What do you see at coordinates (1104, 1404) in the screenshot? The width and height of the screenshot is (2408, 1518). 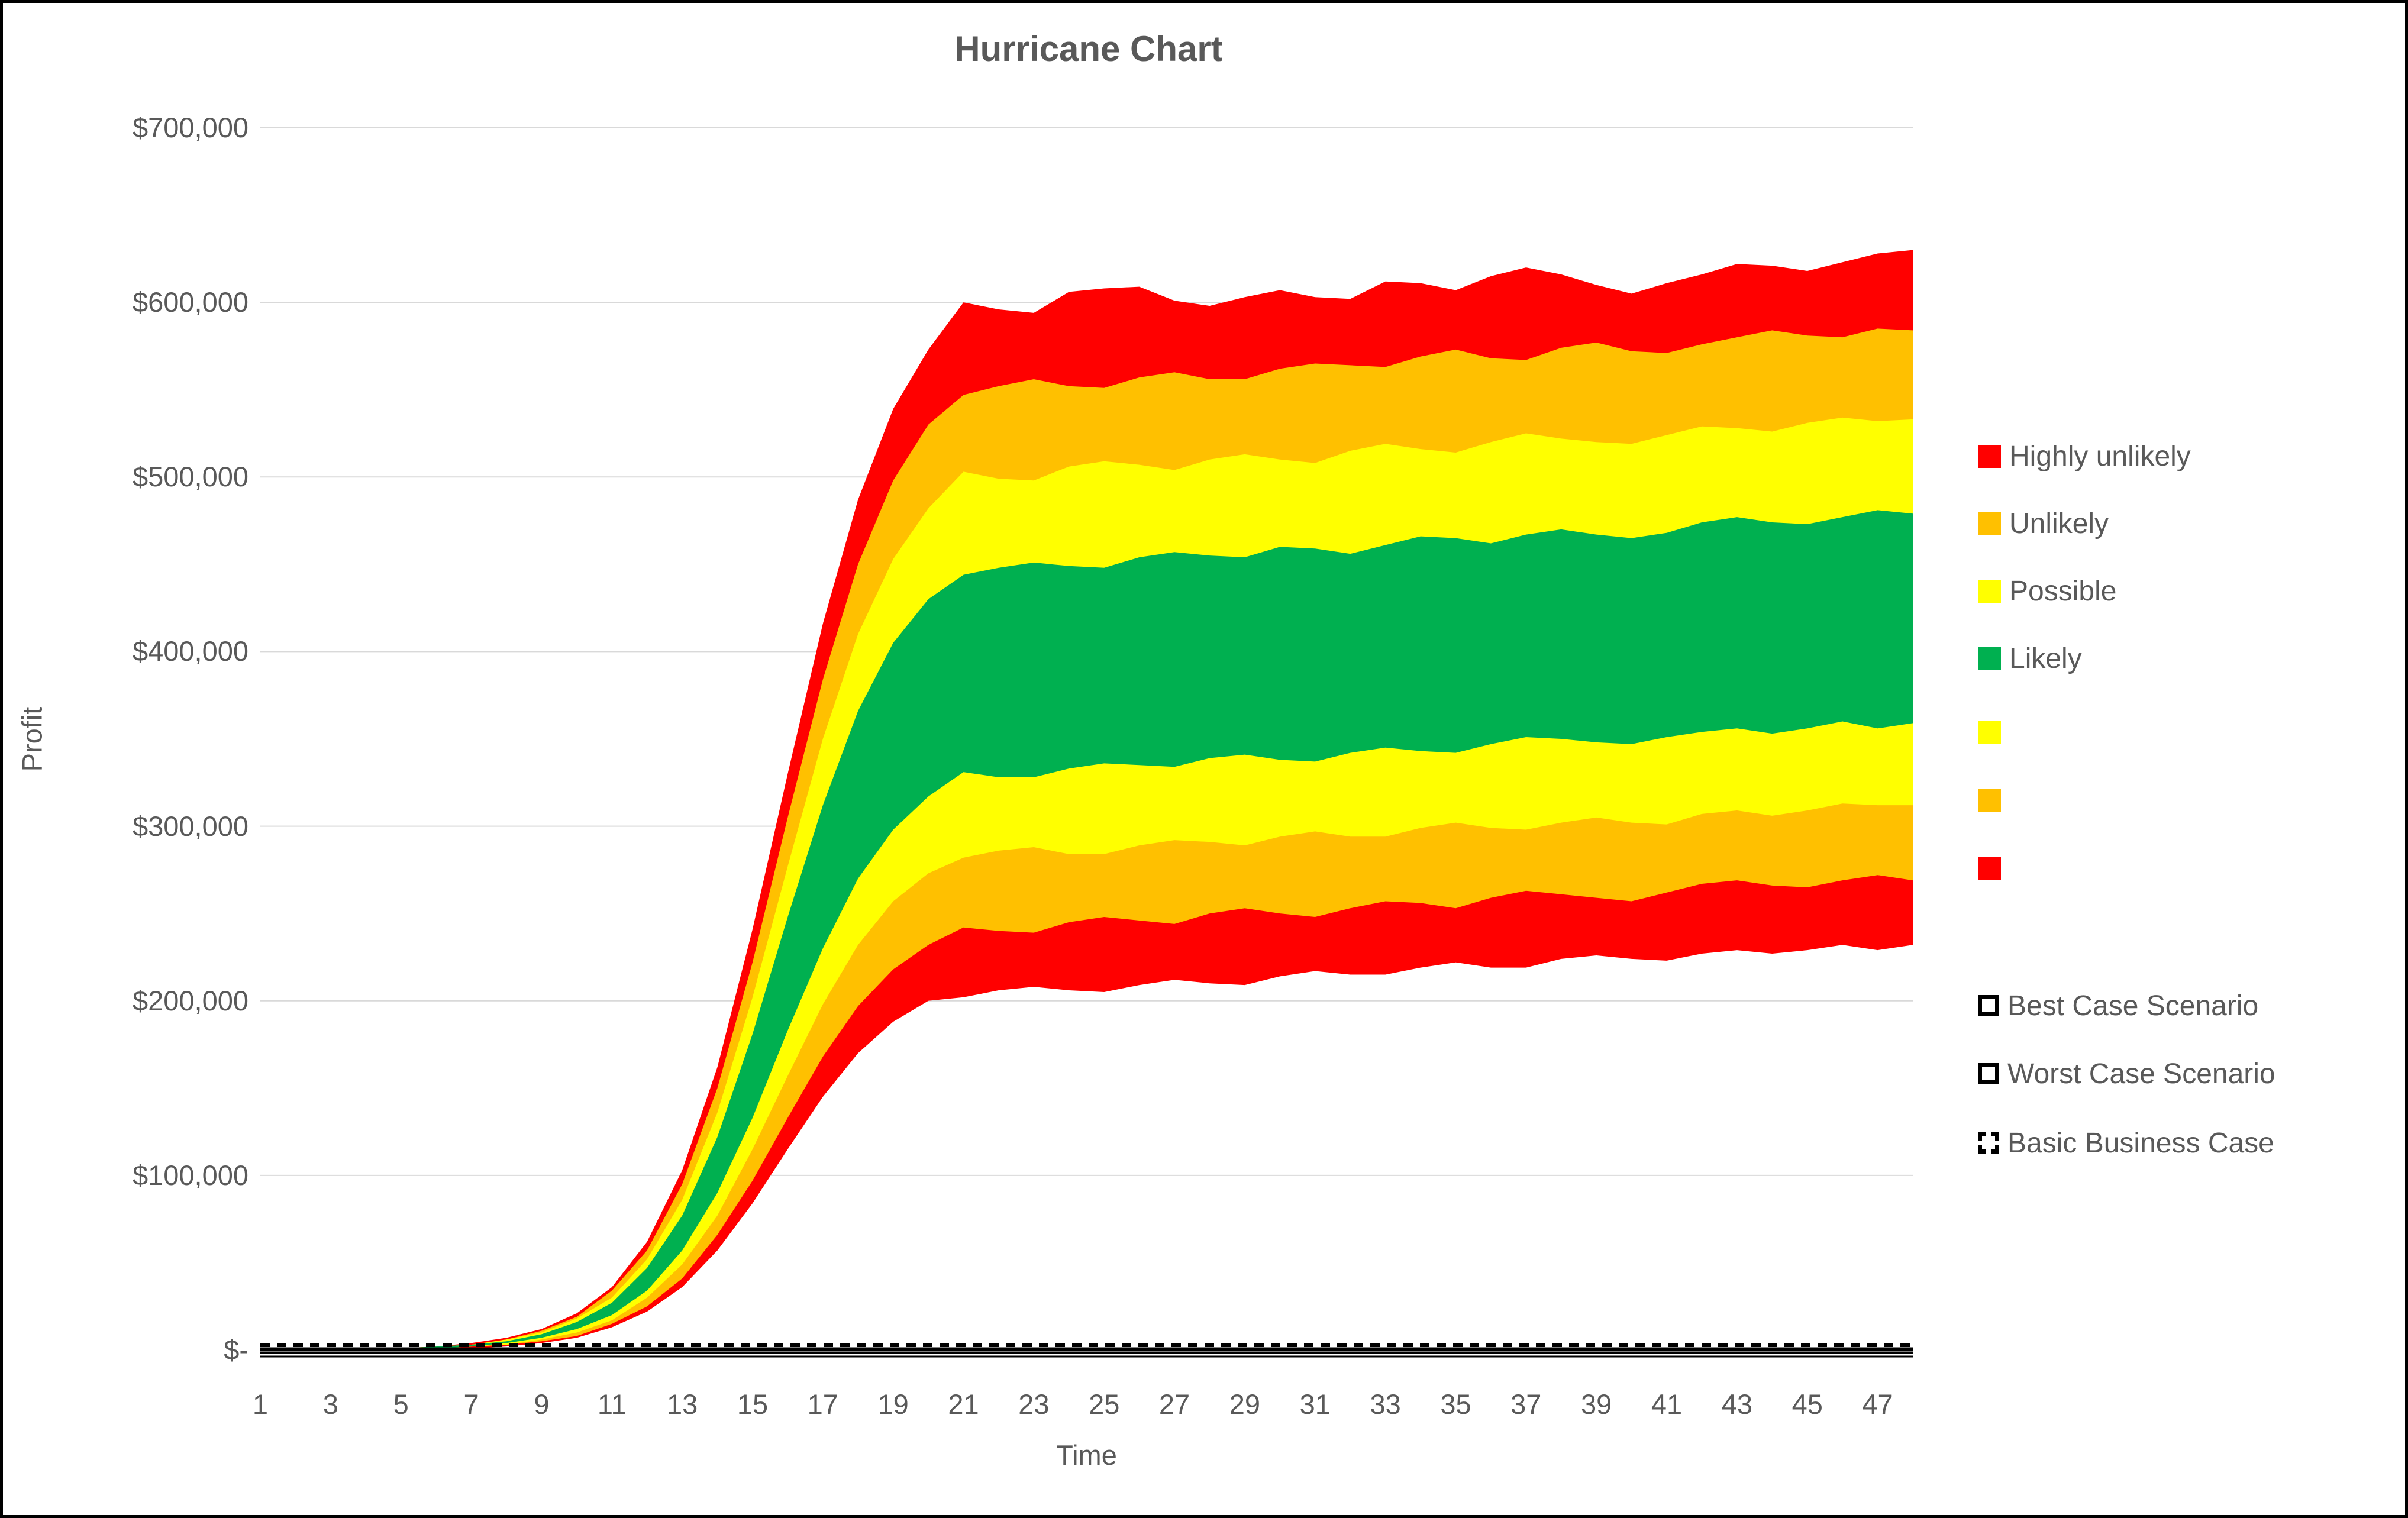 I see `x-tick-label: 25` at bounding box center [1104, 1404].